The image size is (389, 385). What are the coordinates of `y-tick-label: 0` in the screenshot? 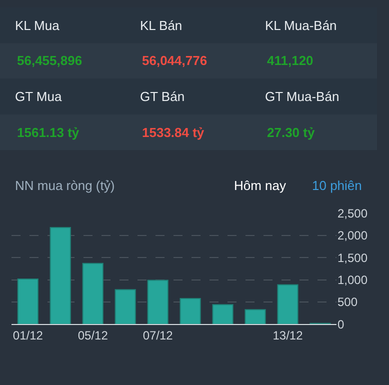 It's located at (340, 324).